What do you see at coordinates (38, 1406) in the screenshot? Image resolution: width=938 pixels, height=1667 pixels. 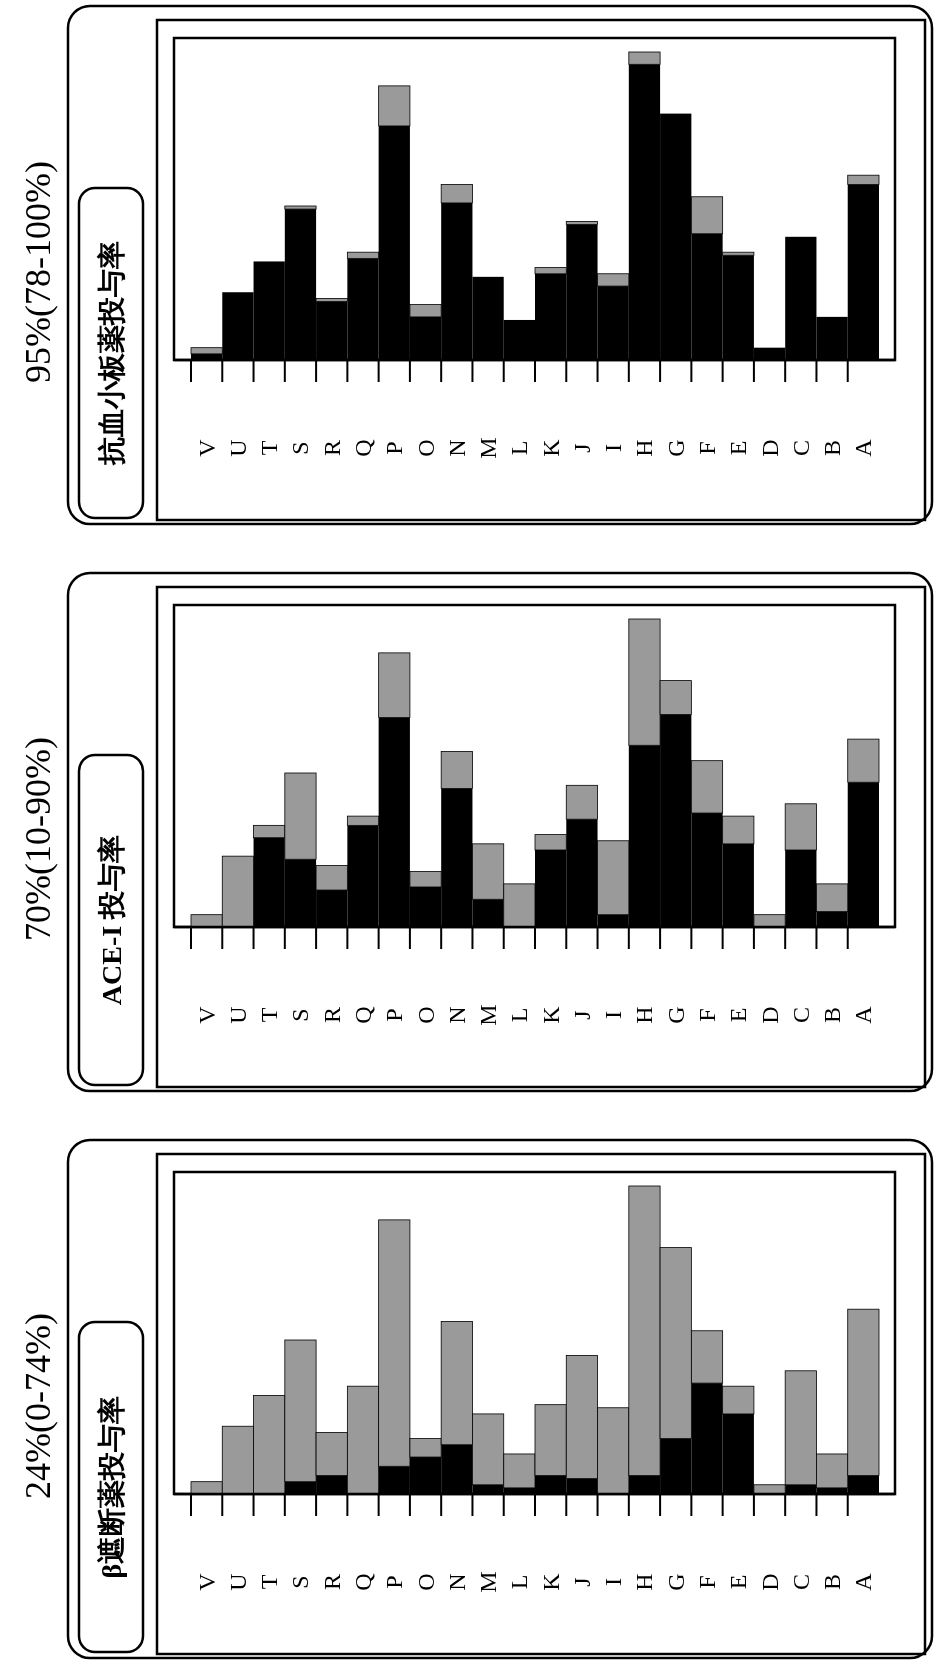 I see `text: 24%(0-74%)` at bounding box center [38, 1406].